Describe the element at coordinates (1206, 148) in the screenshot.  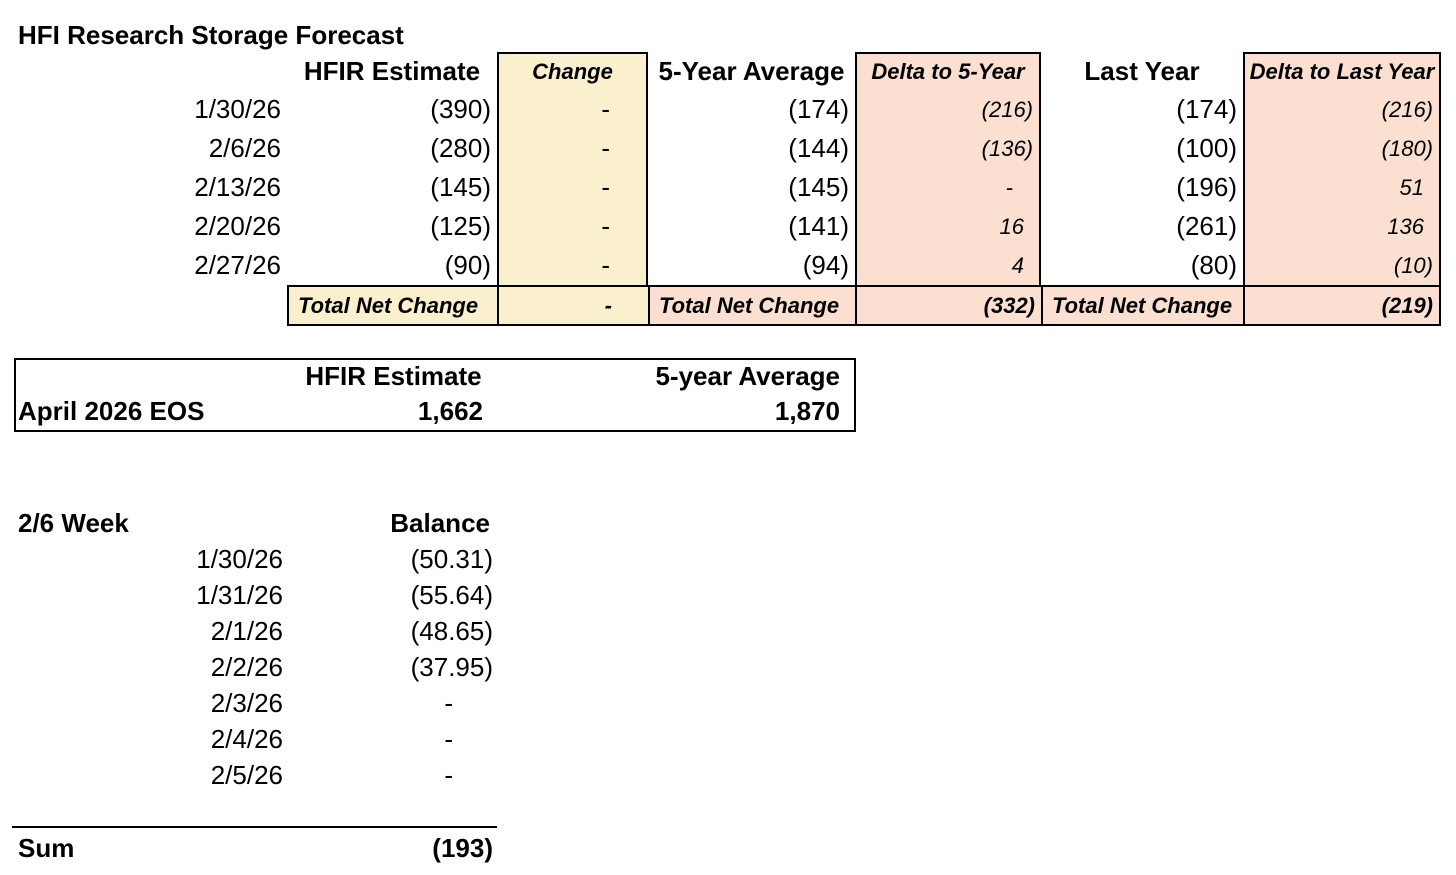
I see `cell-last-year: (100)` at that location.